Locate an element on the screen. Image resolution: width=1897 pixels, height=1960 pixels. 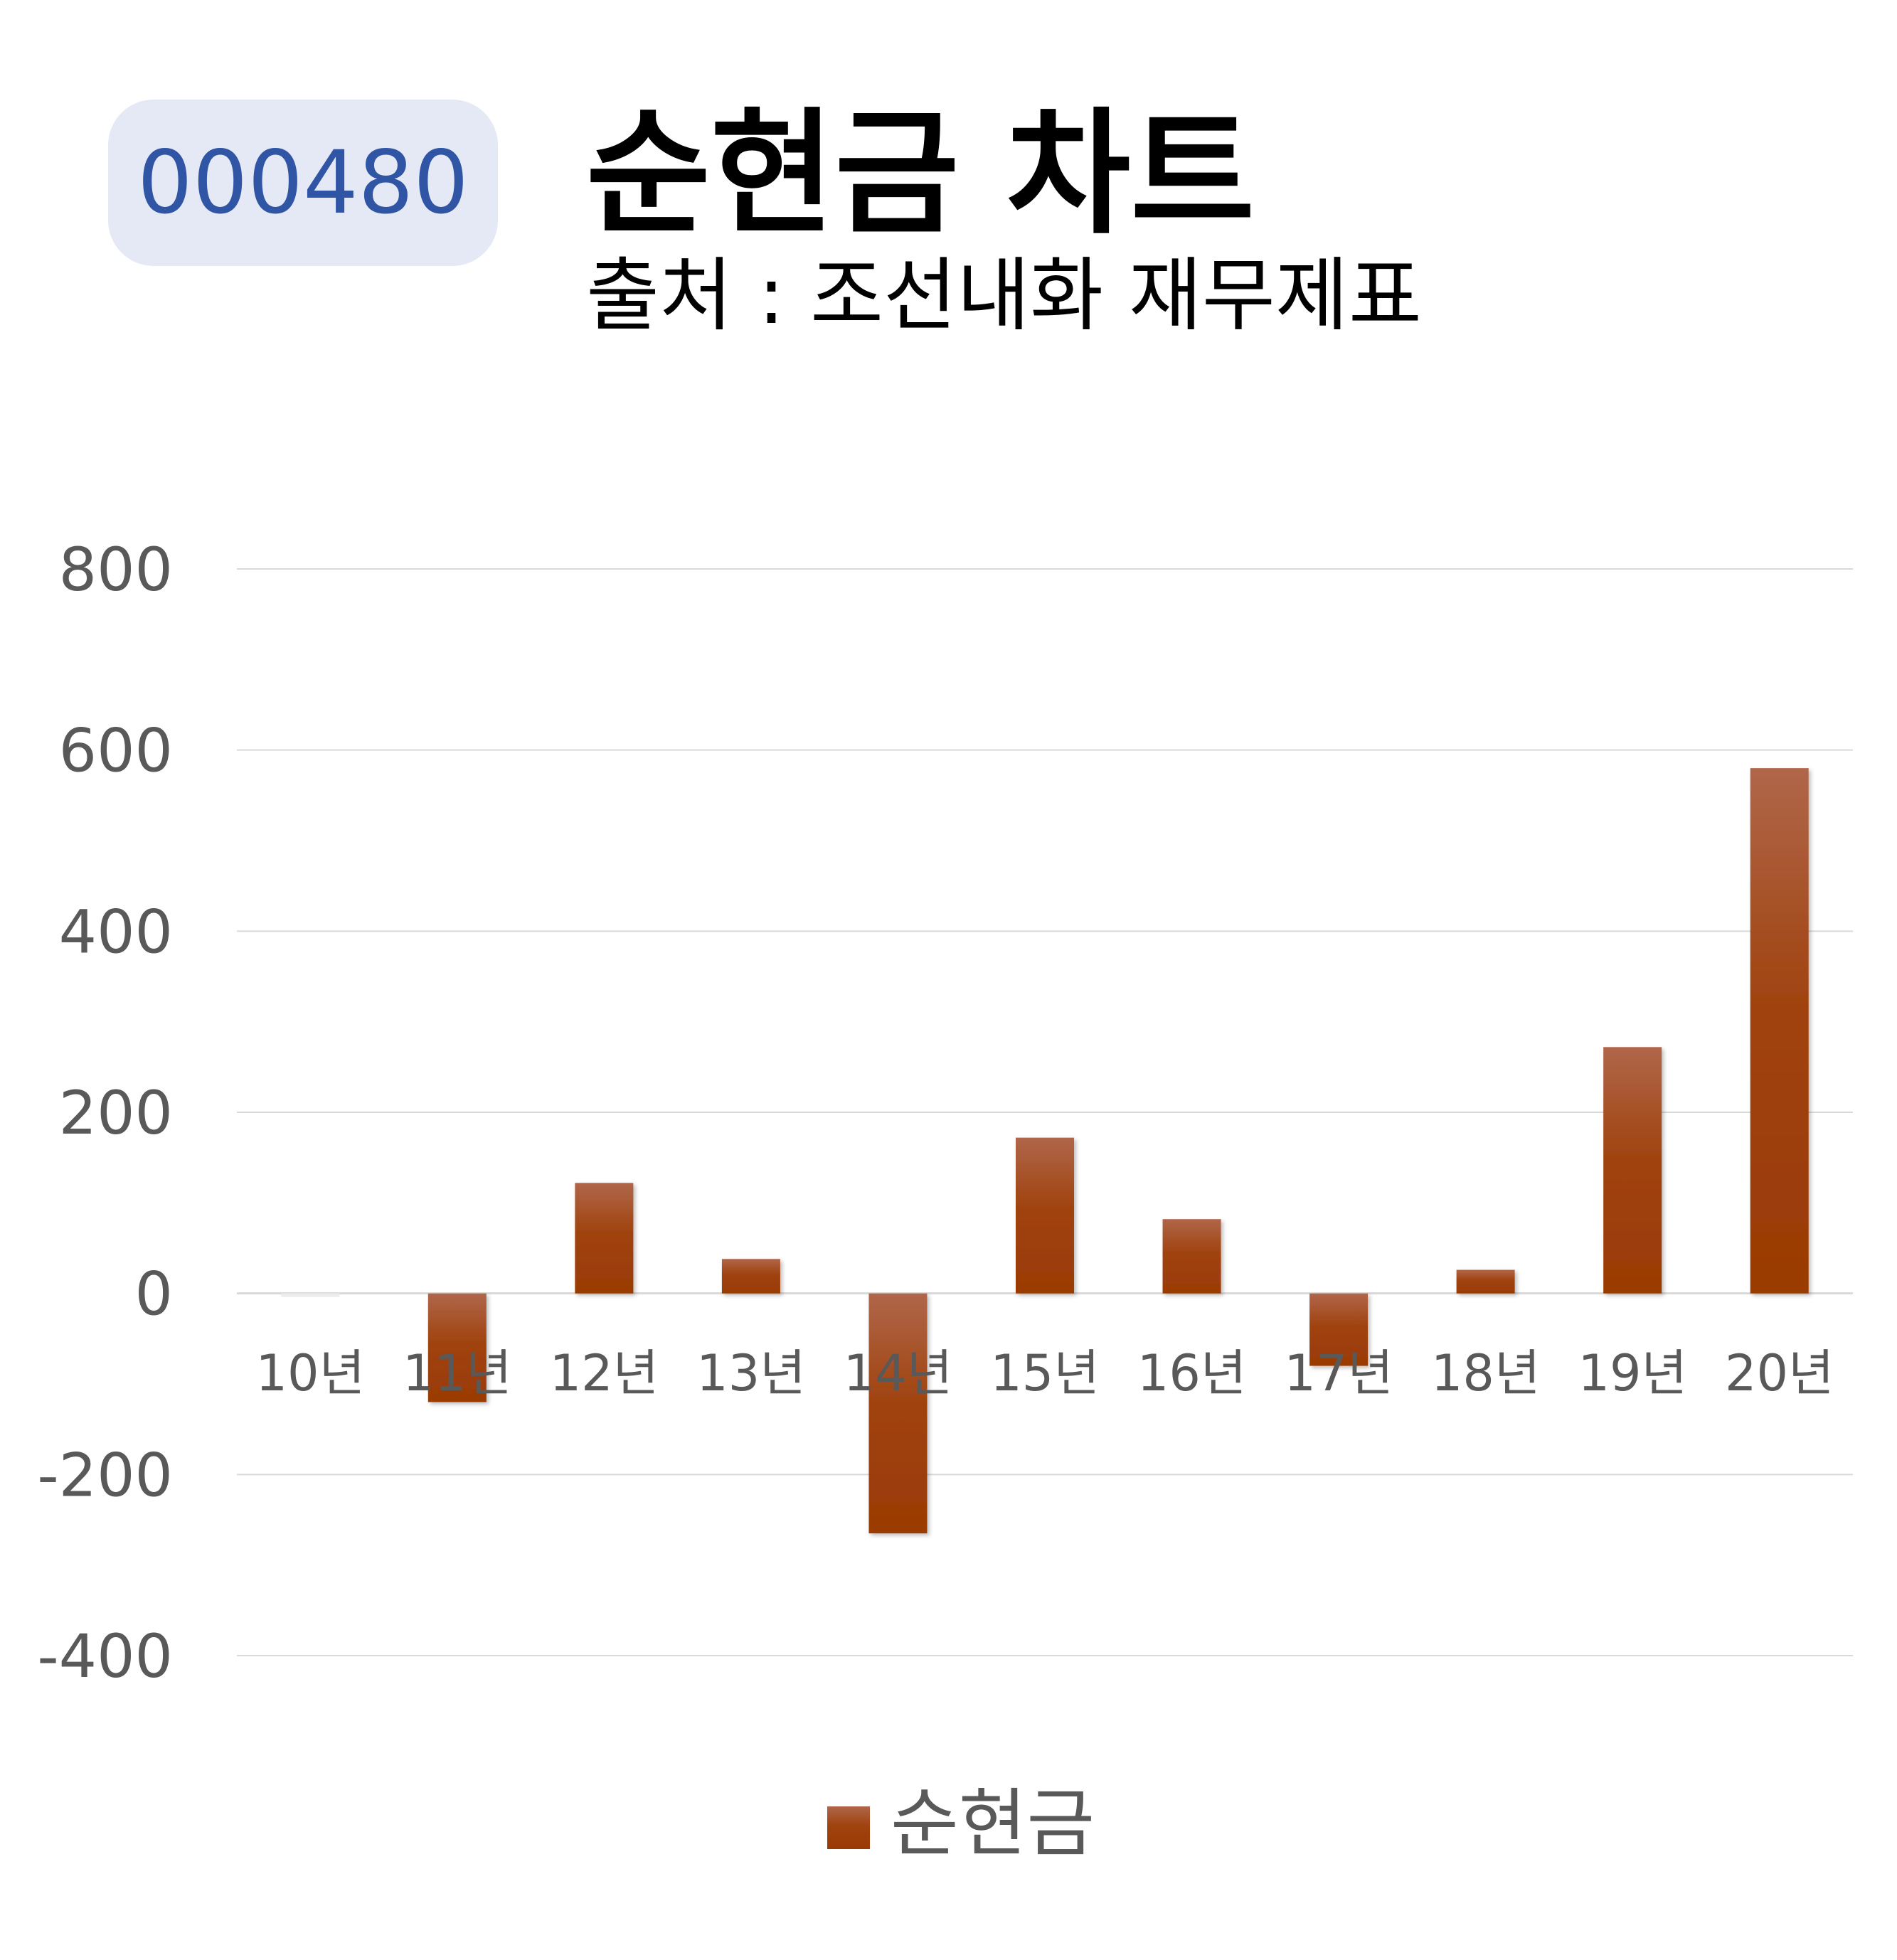
legend-swatch is located at coordinates (848, 1827).